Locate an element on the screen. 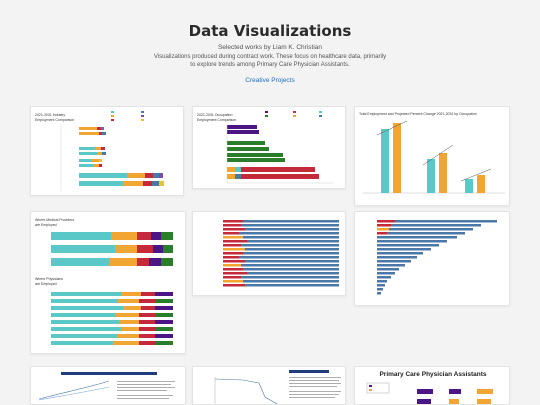 Image resolution: width=540 pixels, height=405 pixels. card-stacked-bars-blue is located at coordinates (269, 253).